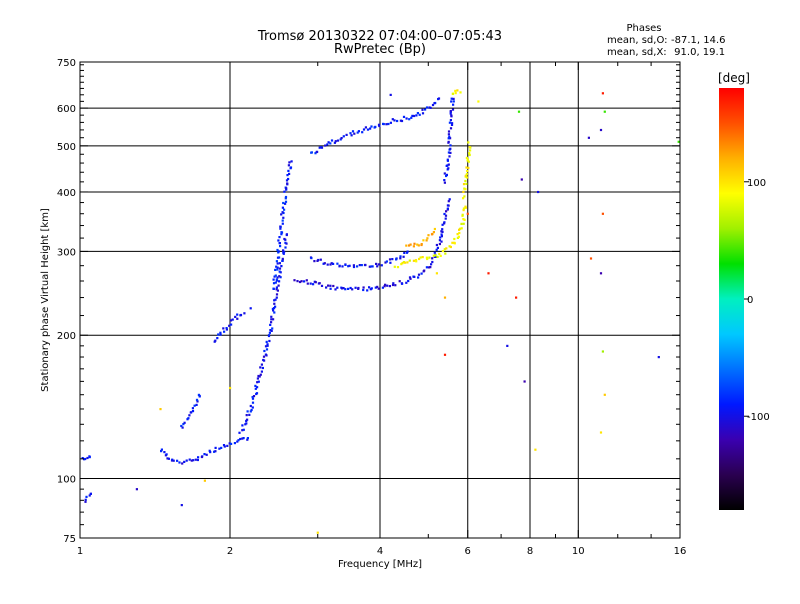 The width and height of the screenshot is (800, 604). I want to click on x-tick-label: 8, so click(530, 551).